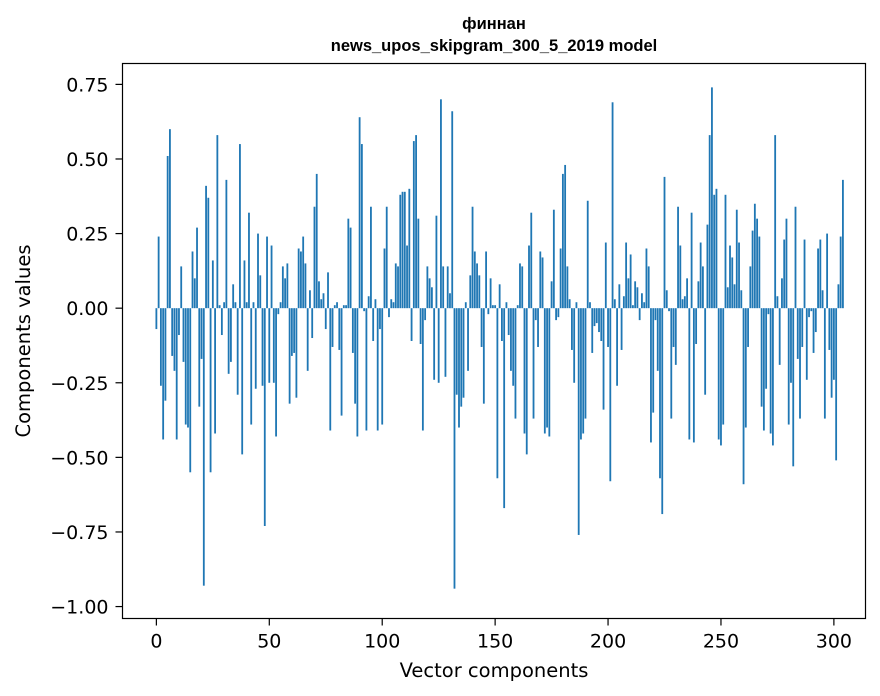  What do you see at coordinates (494, 670) in the screenshot?
I see `x-axis-label: Vector components` at bounding box center [494, 670].